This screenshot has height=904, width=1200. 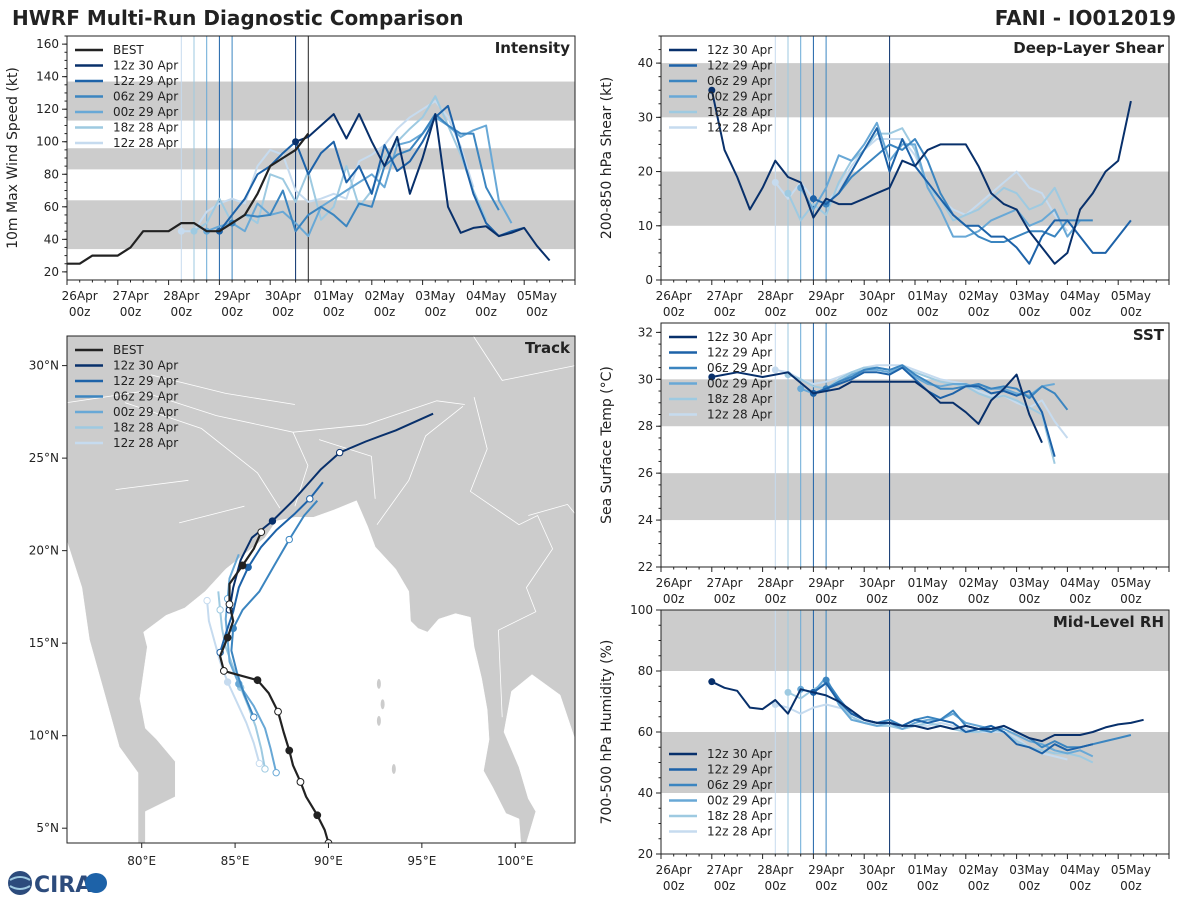 What do you see at coordinates (724, 583) in the screenshot?
I see `x-tick-date: 27Apr` at bounding box center [724, 583].